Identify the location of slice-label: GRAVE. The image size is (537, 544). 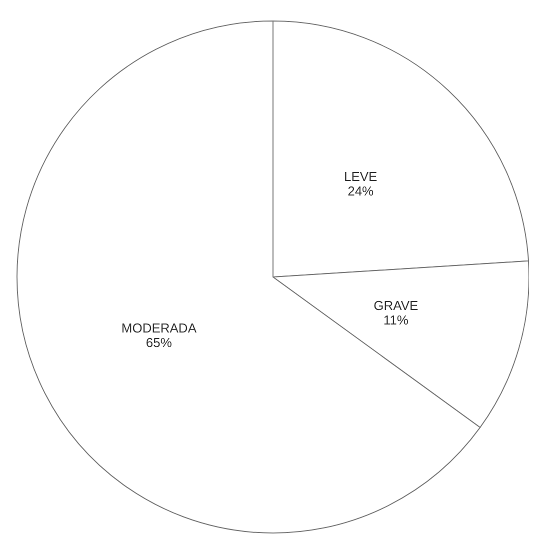
(396, 306).